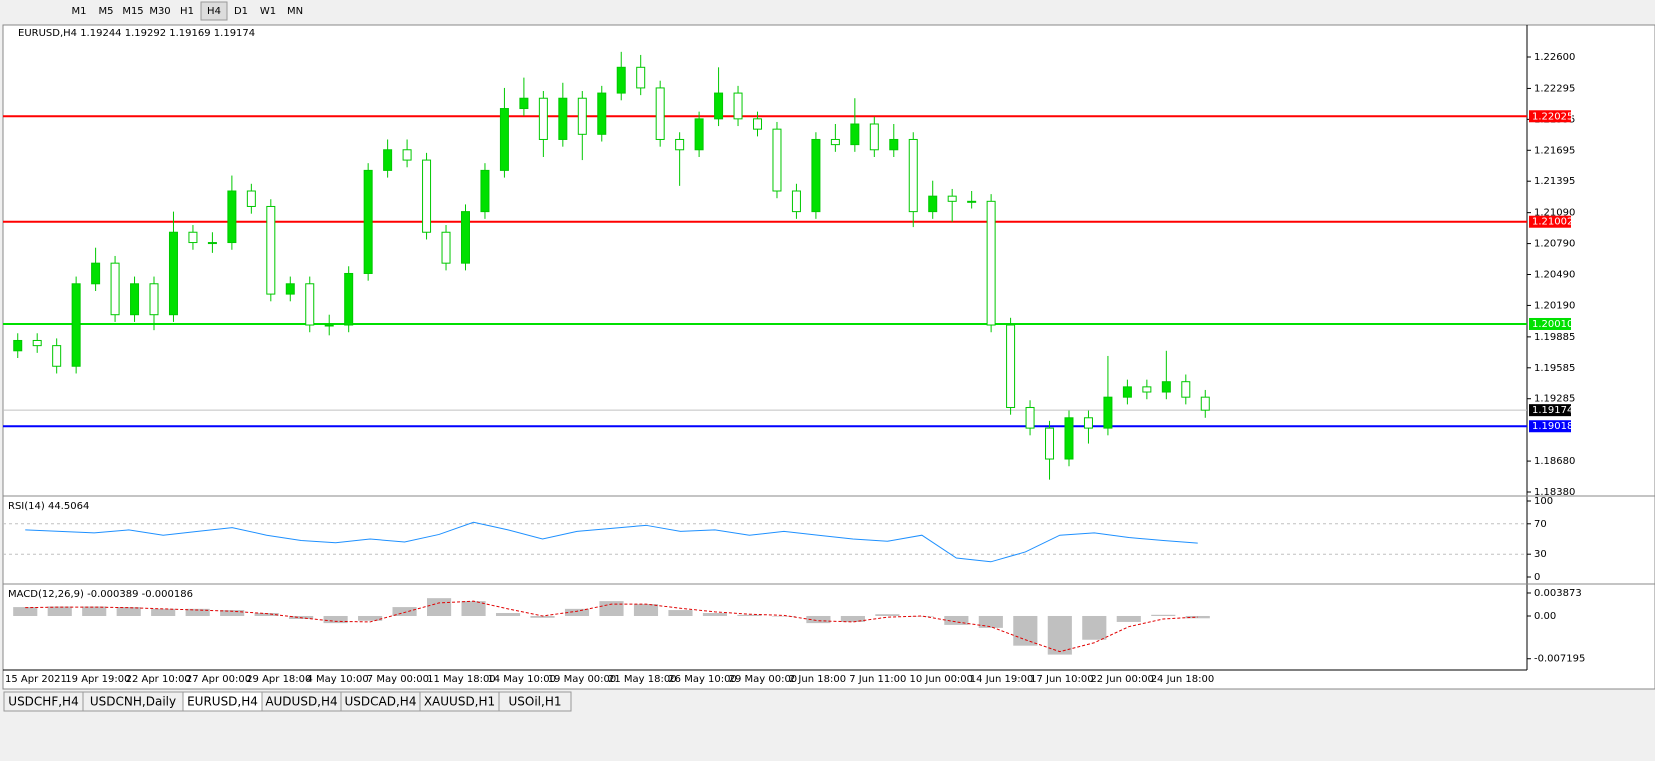 Image resolution: width=1655 pixels, height=761 pixels. What do you see at coordinates (159, 11) in the screenshot?
I see `timeframe-button: M30` at bounding box center [159, 11].